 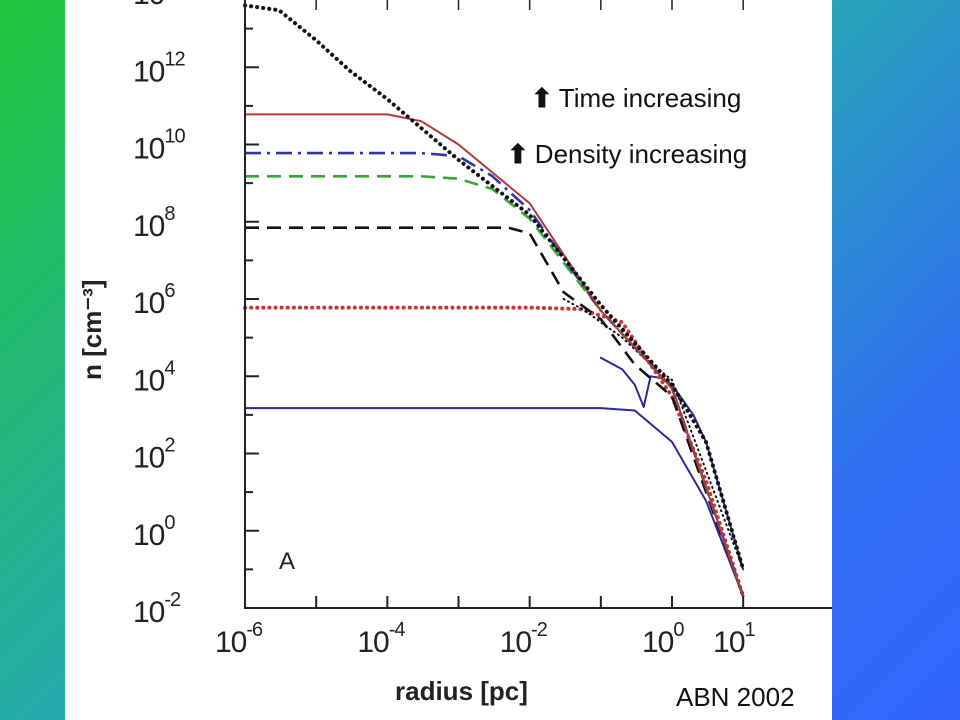 What do you see at coordinates (154, 223) in the screenshot?
I see `y-tick-label: 10⁸` at bounding box center [154, 223].